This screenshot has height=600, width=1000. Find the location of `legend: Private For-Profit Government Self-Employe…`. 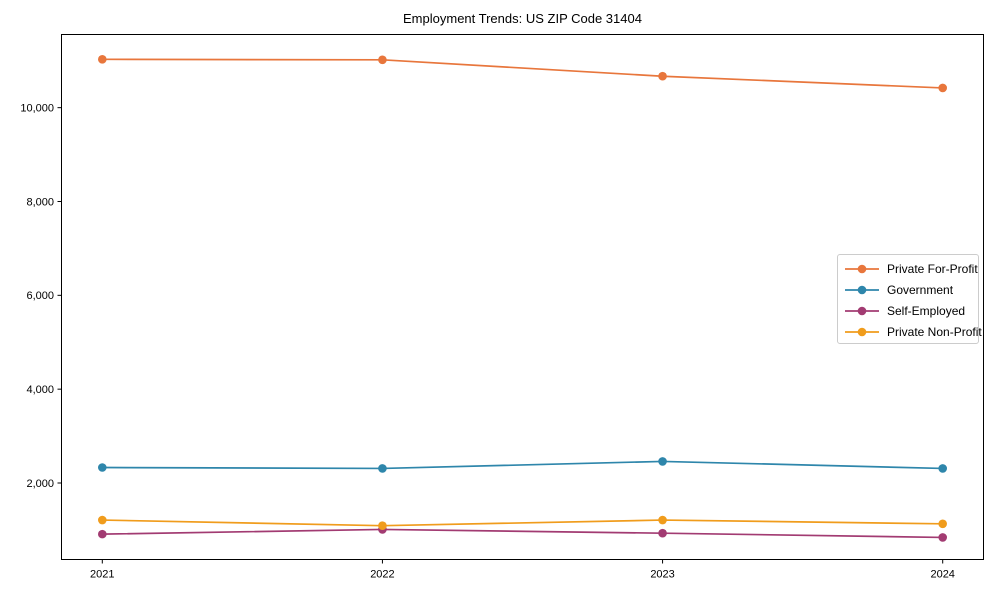

legend: Private For-Profit Government Self-Employe… is located at coordinates (909, 299).